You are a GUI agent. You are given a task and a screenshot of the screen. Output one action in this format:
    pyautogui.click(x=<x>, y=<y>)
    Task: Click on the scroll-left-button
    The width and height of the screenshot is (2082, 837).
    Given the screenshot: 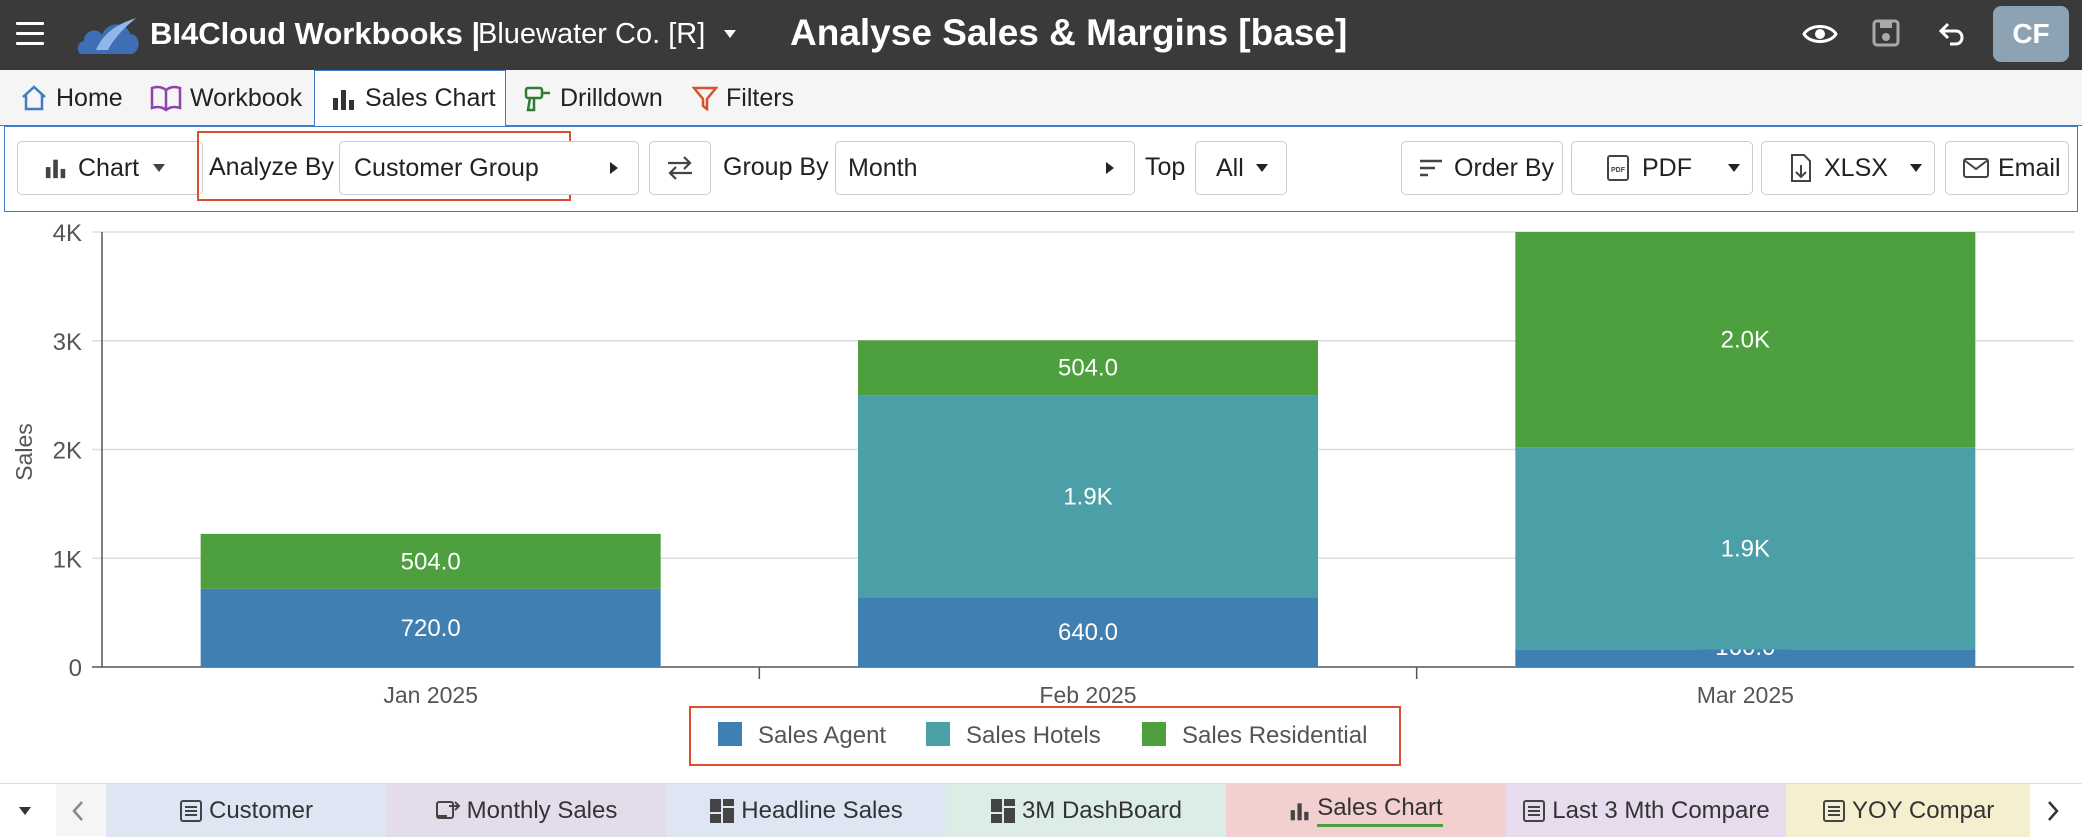 What is the action you would take?
    pyautogui.click(x=81, y=810)
    